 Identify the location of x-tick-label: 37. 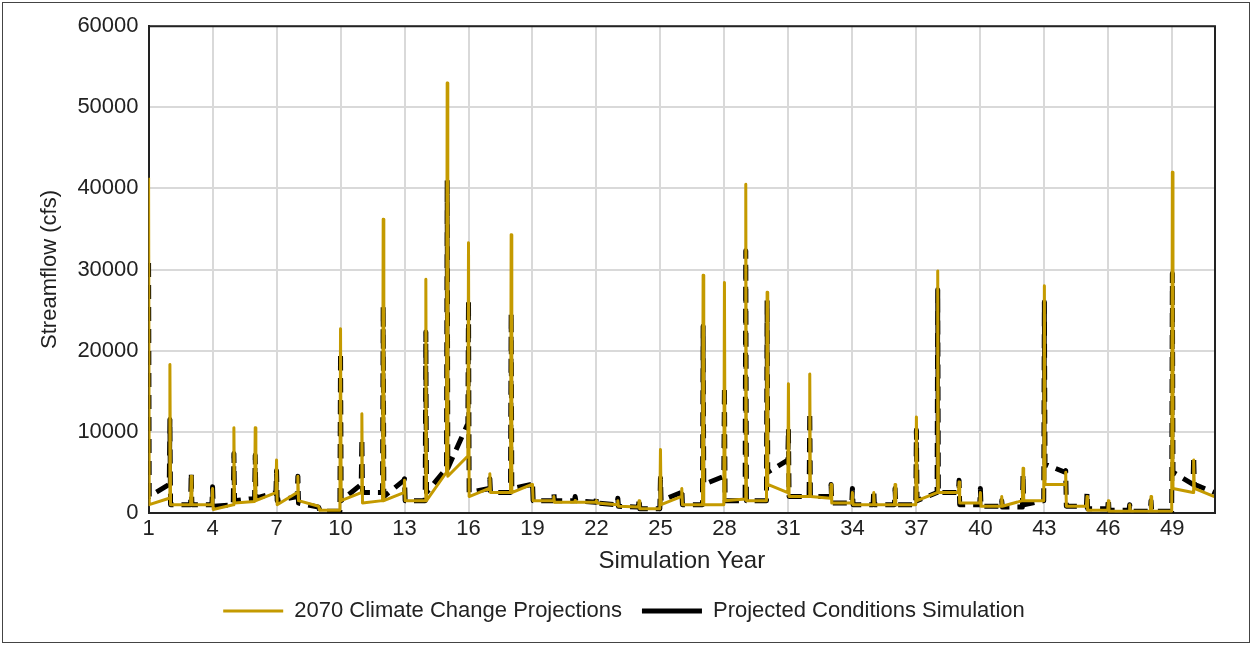
(916, 528).